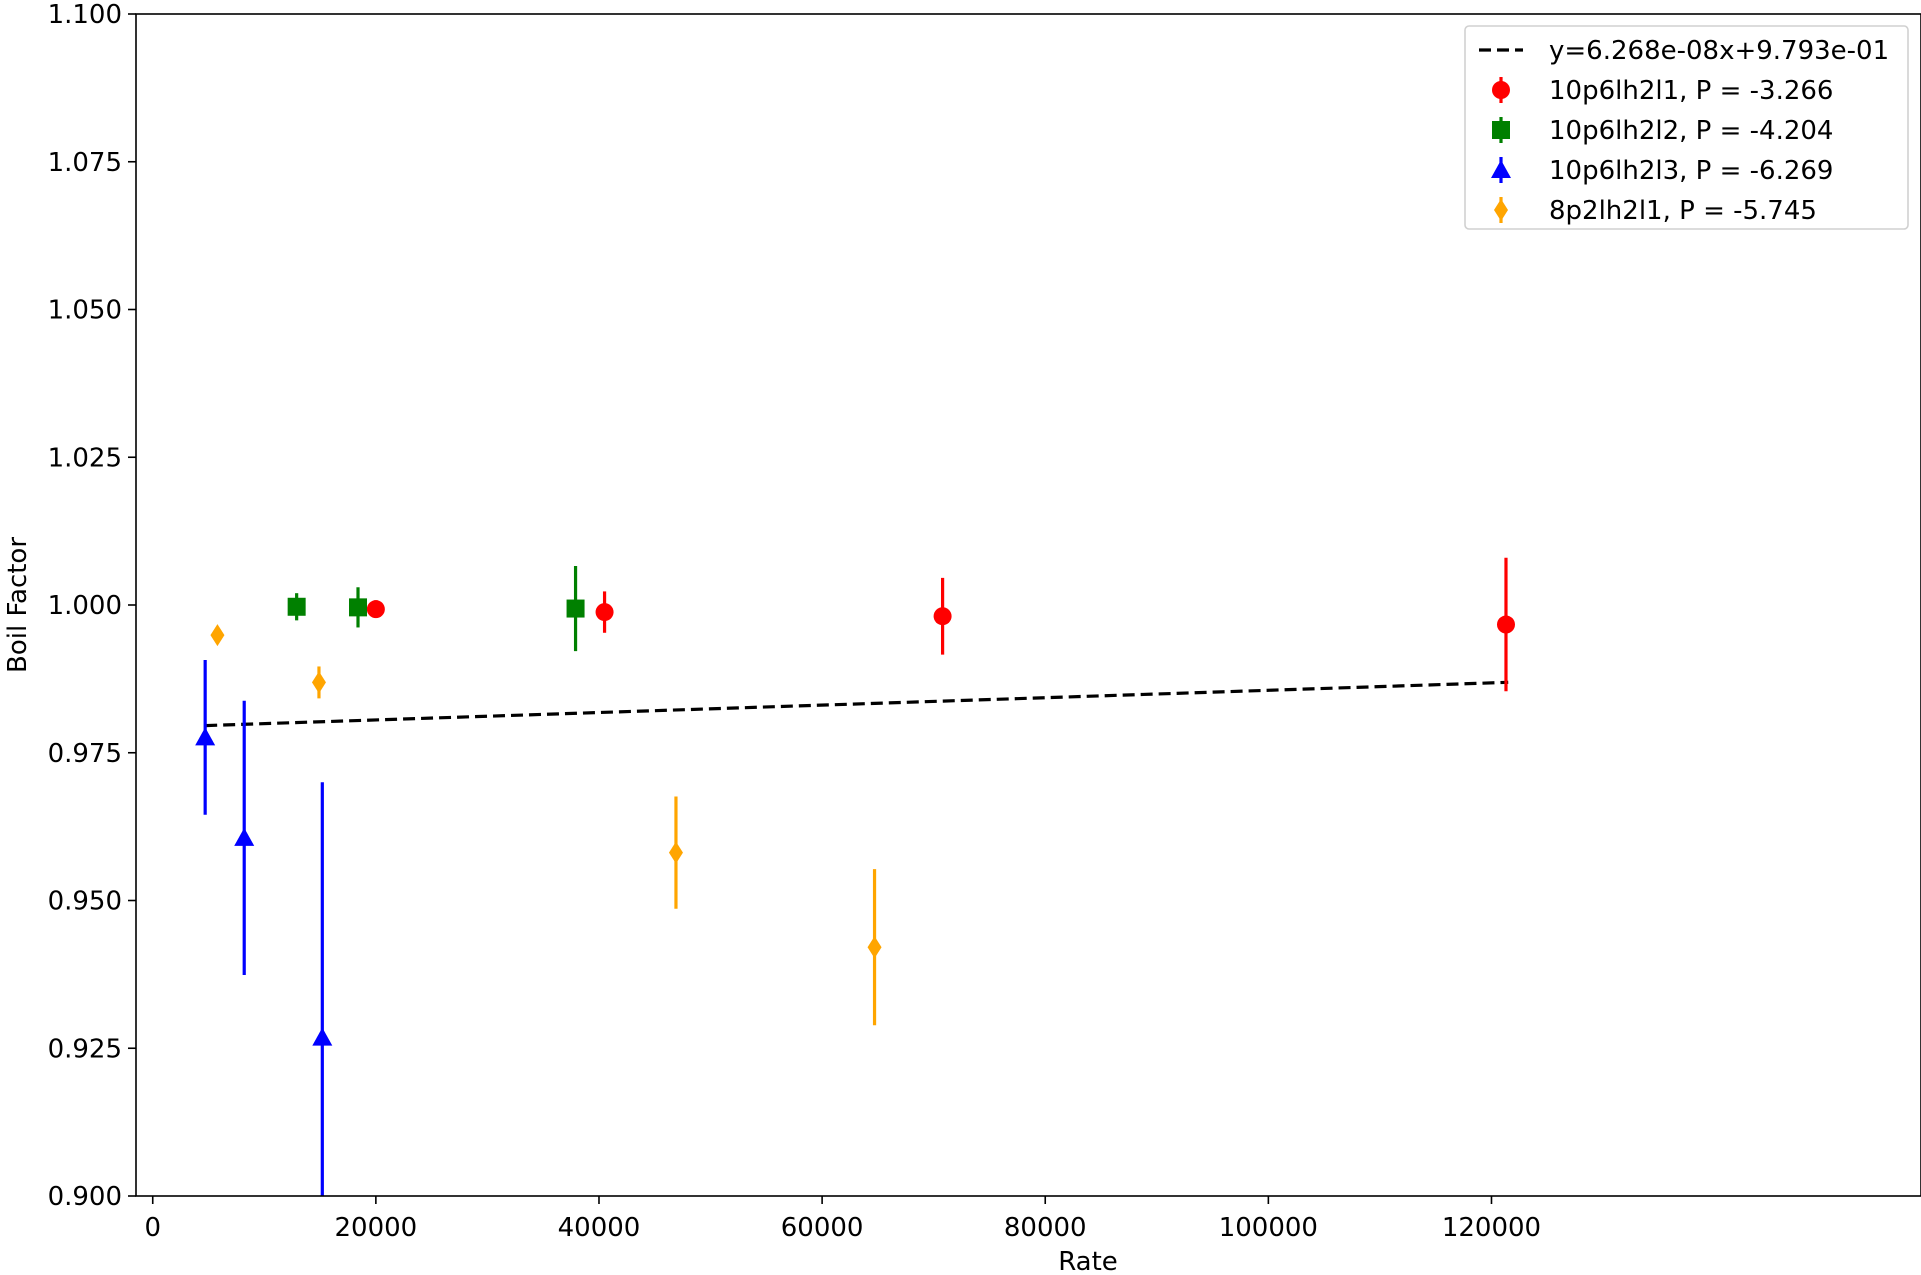 This screenshot has width=1921, height=1275. Describe the element at coordinates (85, 606) in the screenshot. I see `y-tick-label: 1.000` at that location.